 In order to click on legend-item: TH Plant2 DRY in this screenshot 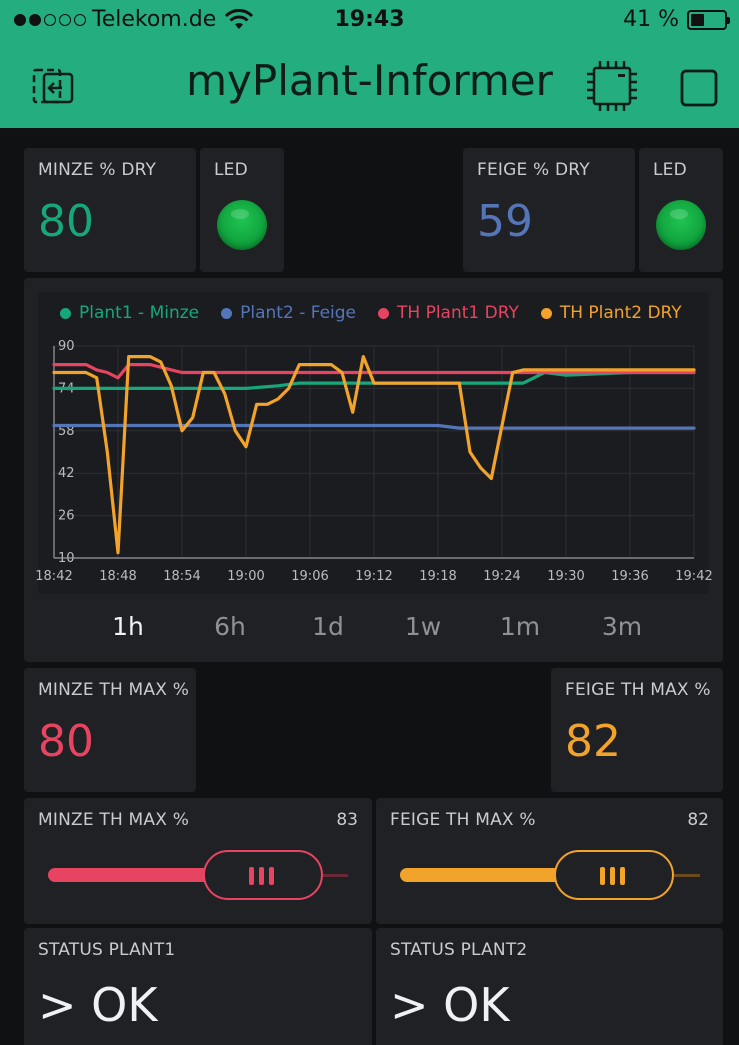, I will do `click(611, 313)`.